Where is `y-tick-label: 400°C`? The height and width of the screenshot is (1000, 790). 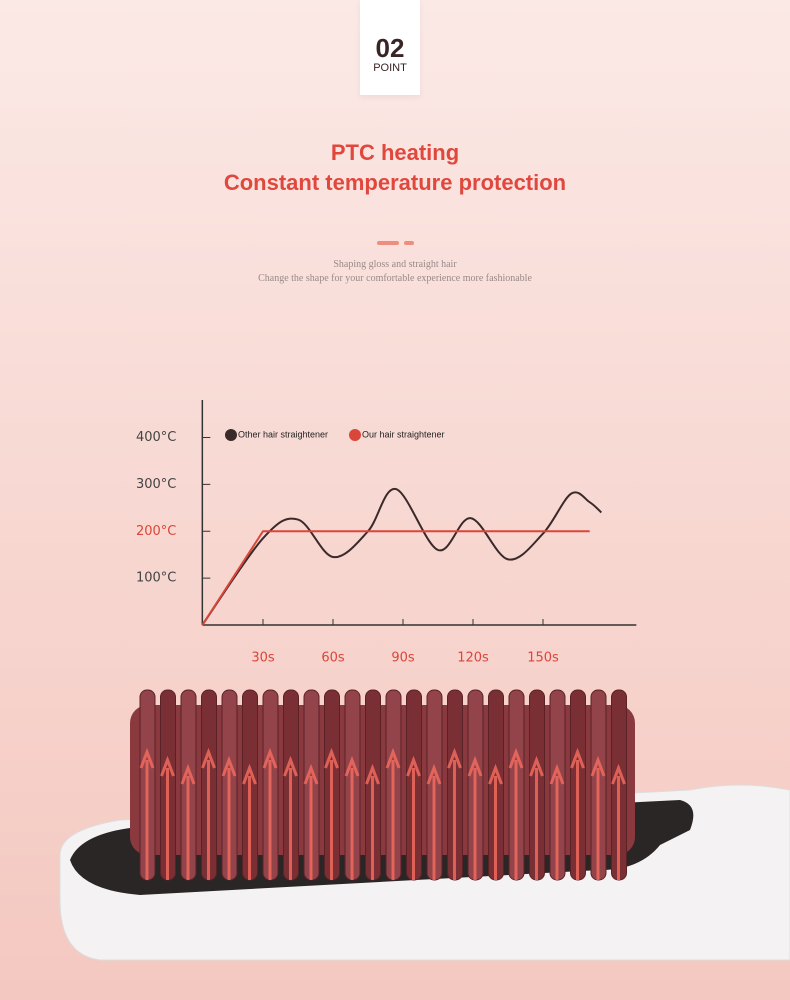 y-tick-label: 400°C is located at coordinates (156, 437).